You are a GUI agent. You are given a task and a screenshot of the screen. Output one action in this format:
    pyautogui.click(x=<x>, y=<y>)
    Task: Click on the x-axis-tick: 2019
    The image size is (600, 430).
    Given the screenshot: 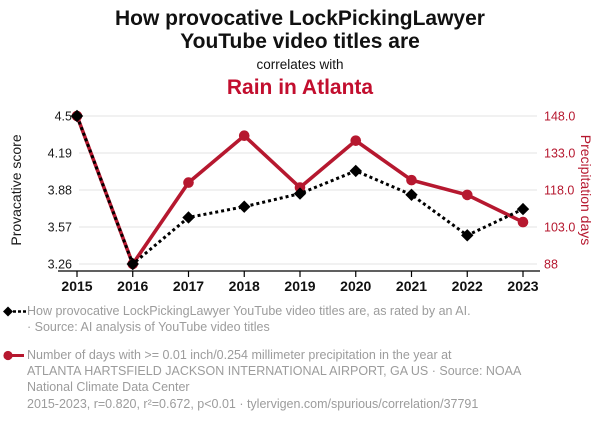 What is the action you would take?
    pyautogui.click(x=299, y=286)
    